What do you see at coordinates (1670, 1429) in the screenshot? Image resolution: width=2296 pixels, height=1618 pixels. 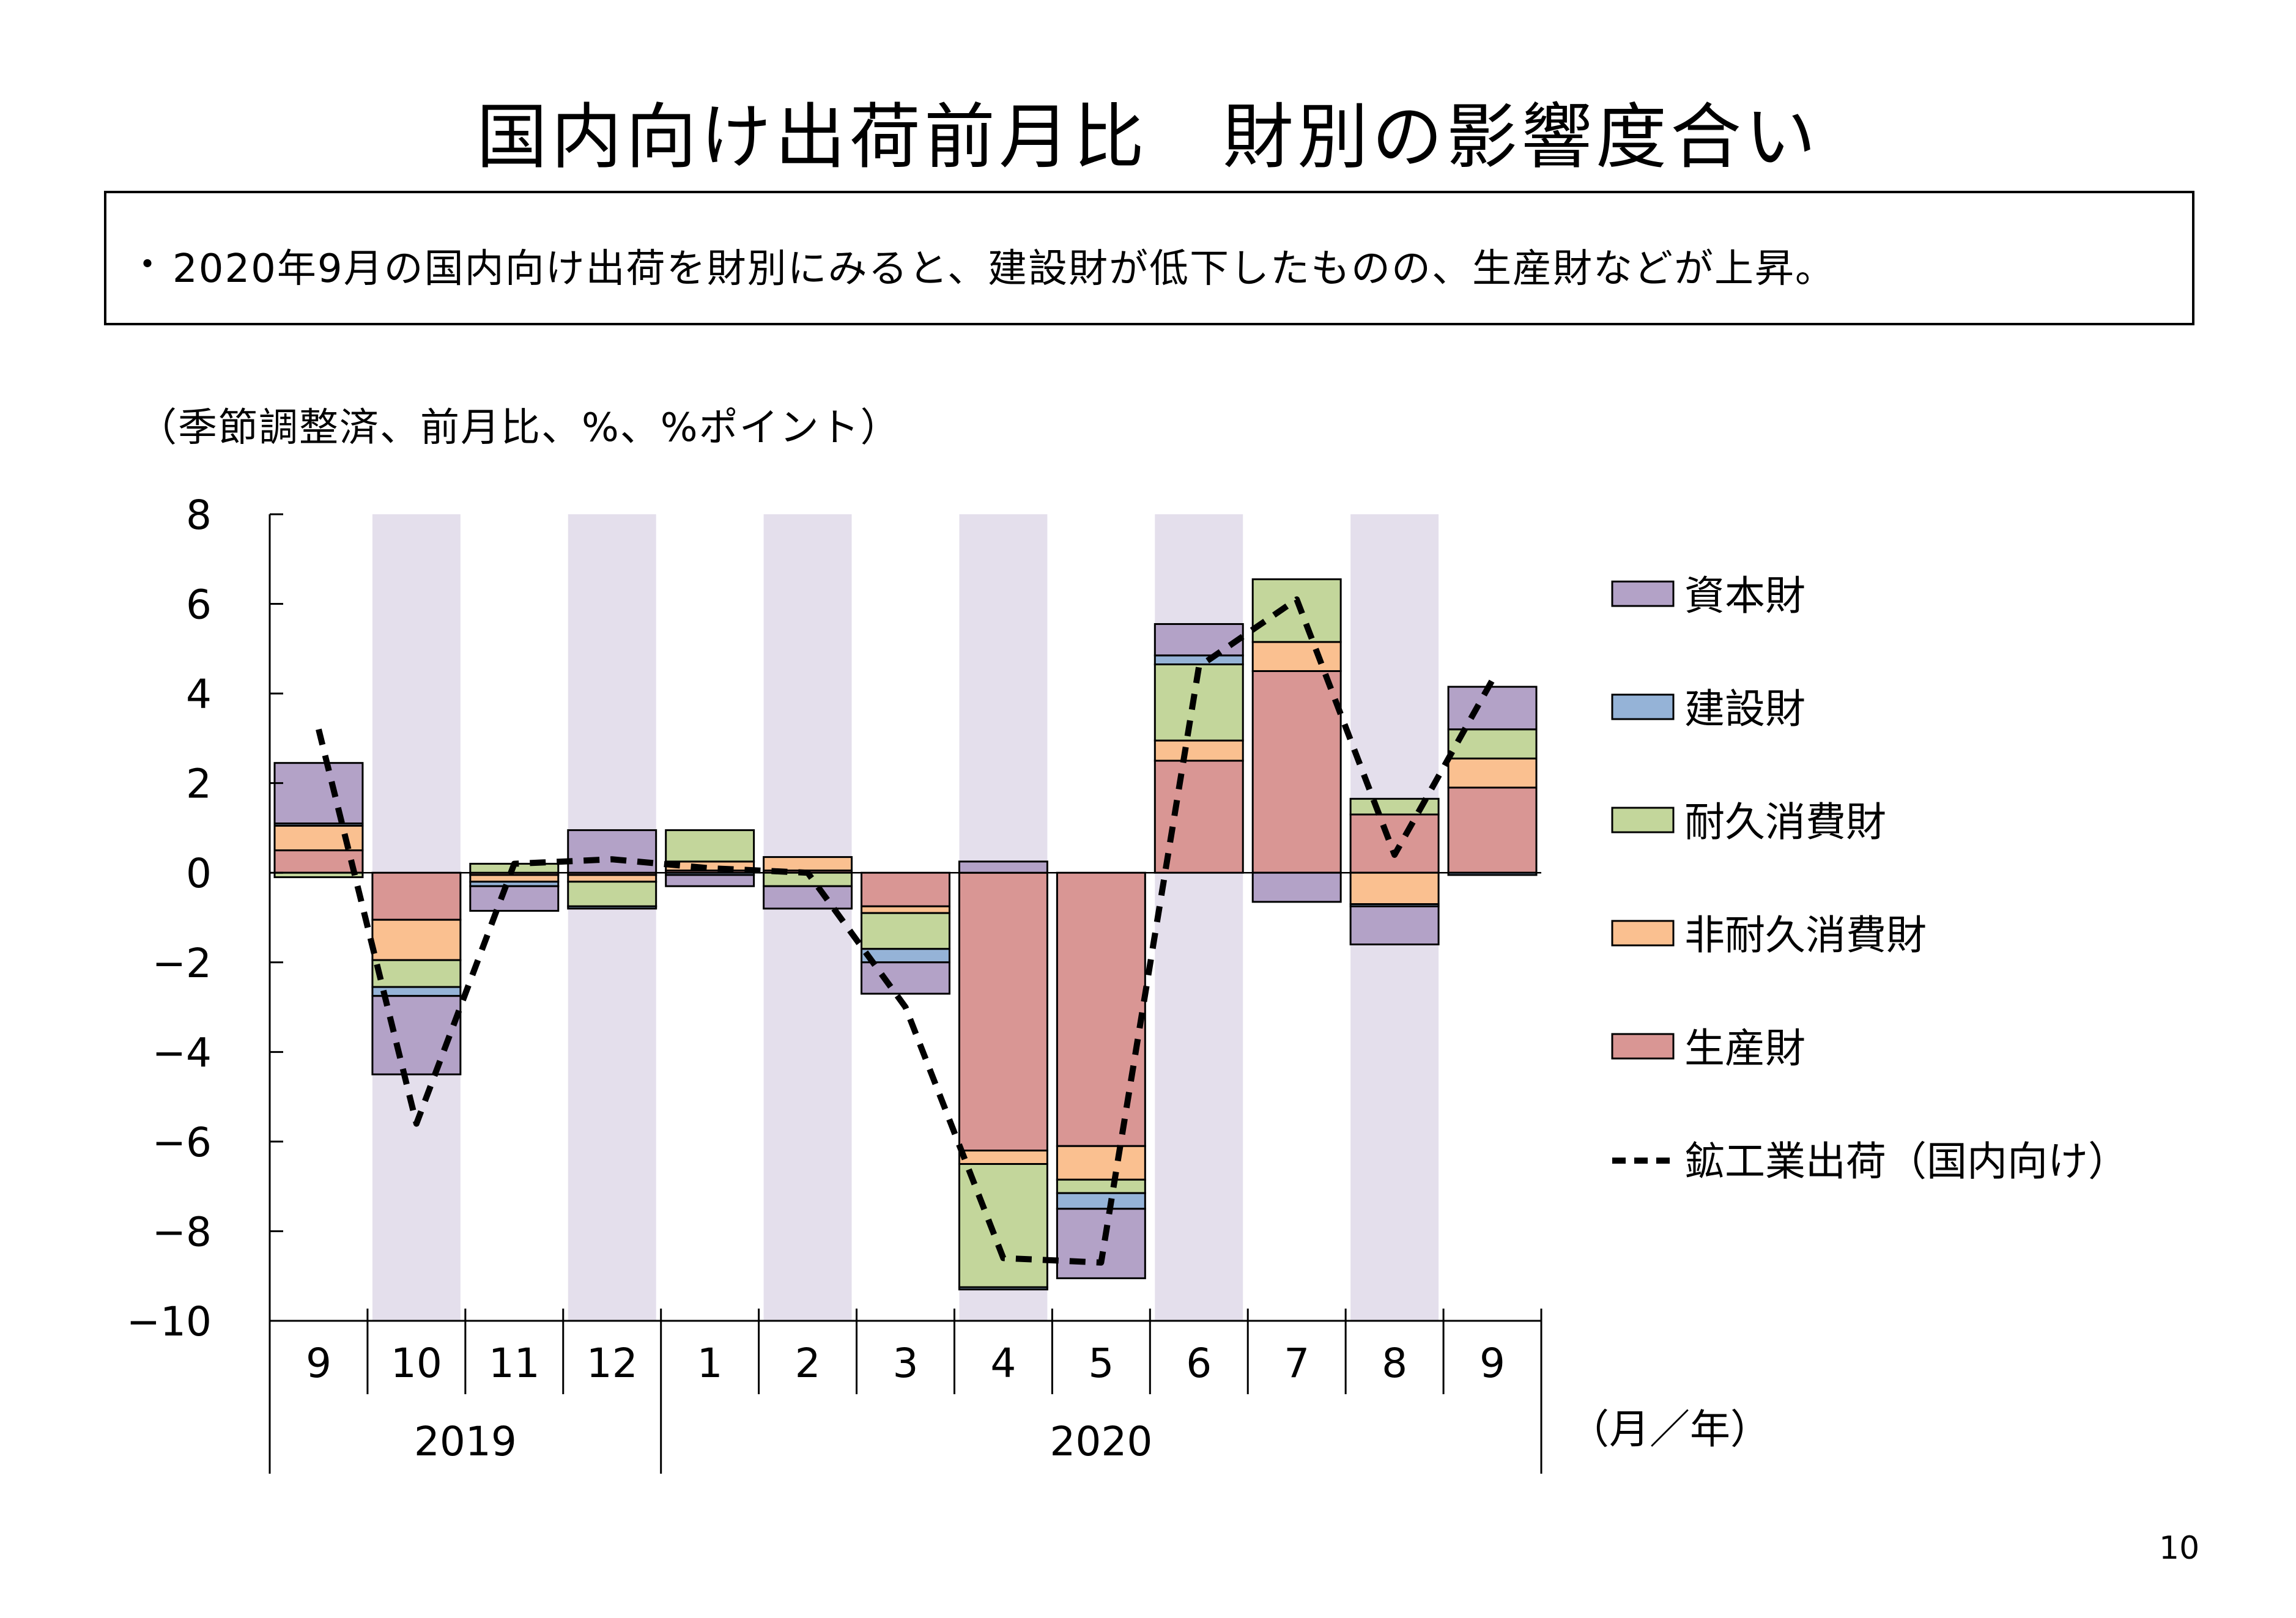 I see `x-unit-label: （月／年）` at bounding box center [1670, 1429].